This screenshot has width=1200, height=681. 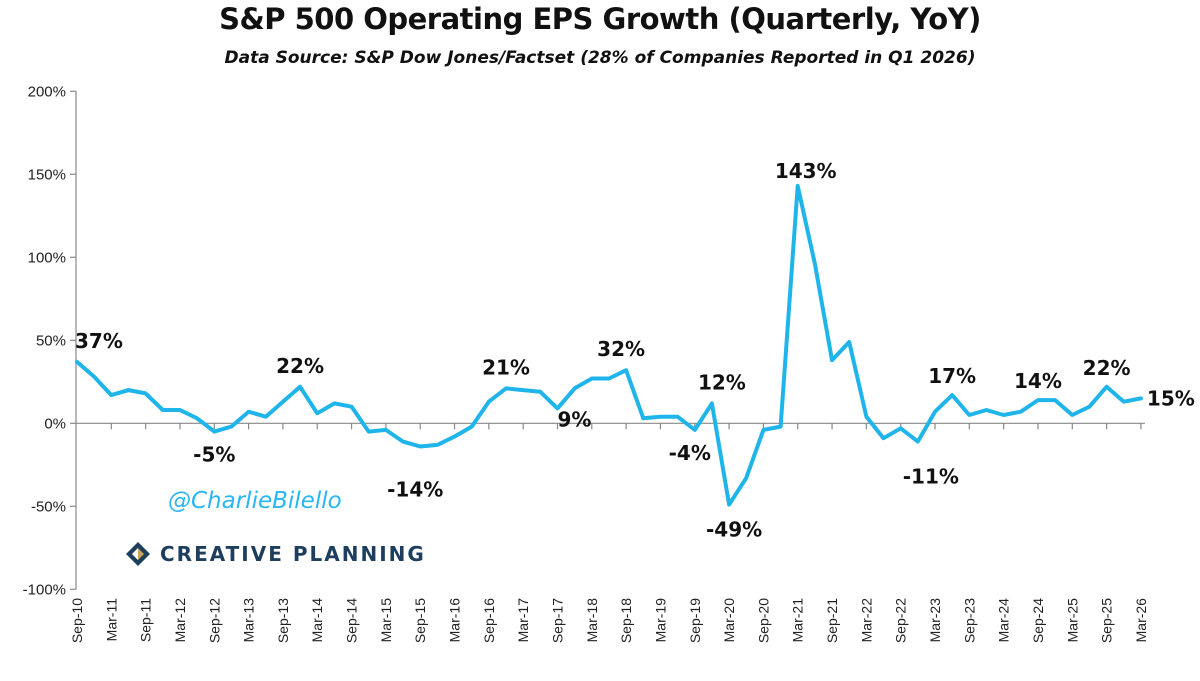 I want to click on x-tick-label: Mar-22, so click(x=866, y=620).